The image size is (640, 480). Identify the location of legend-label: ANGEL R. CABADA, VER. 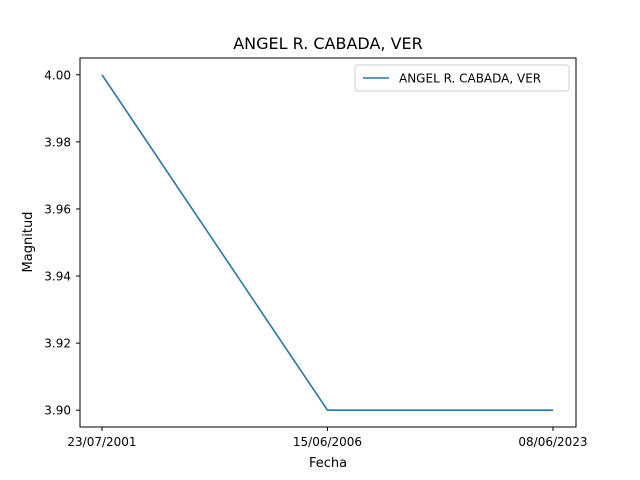
(470, 79).